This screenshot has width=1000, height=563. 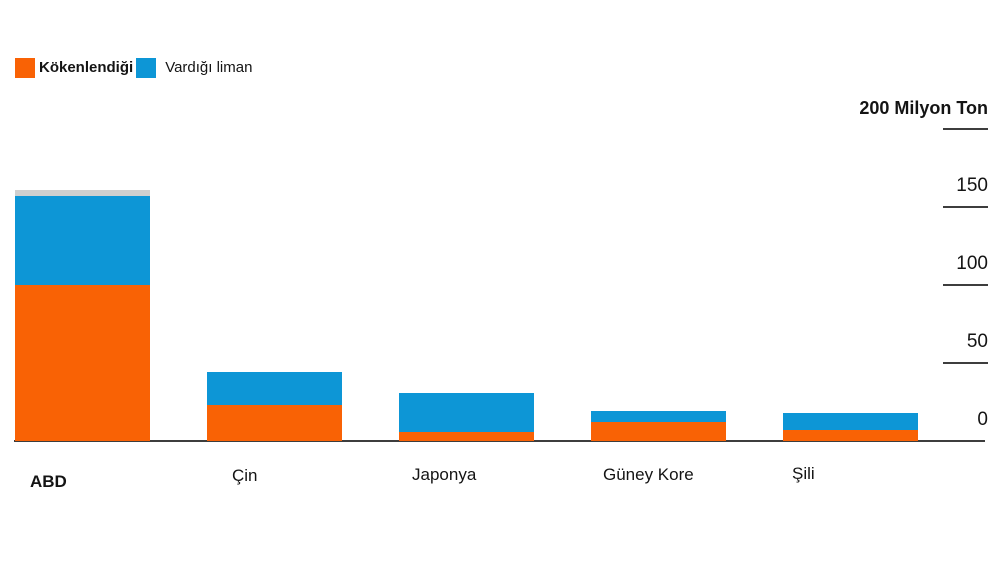 I want to click on legend-swatch-kokenlendigi, so click(x=25, y=67).